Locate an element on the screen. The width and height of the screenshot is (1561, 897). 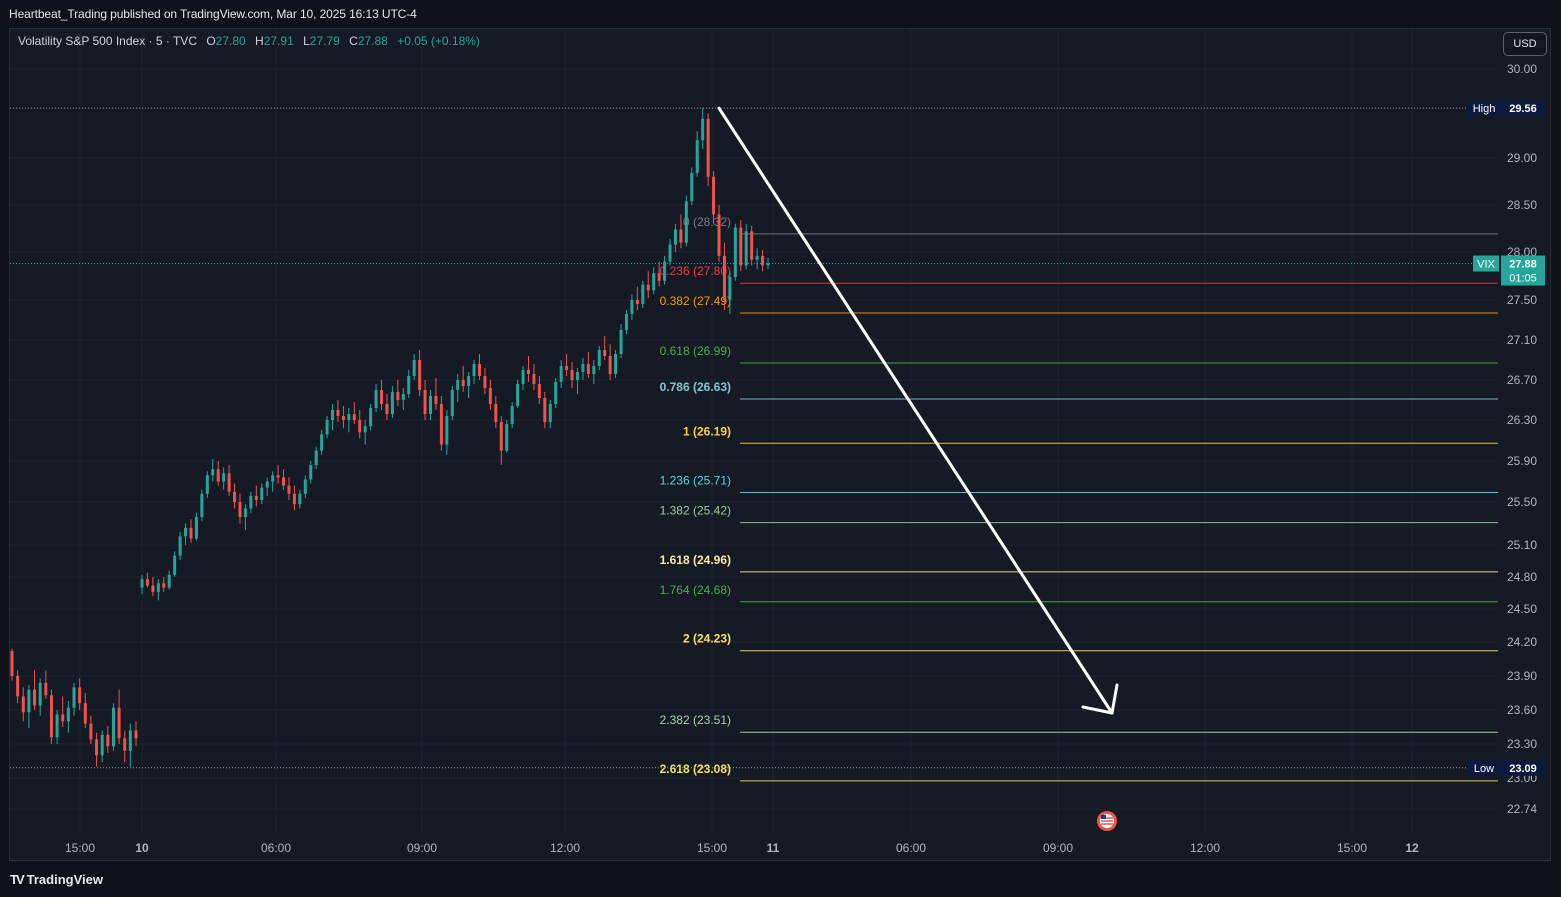
fib-level-label: 0.382 (27.49) is located at coordinates (695, 301).